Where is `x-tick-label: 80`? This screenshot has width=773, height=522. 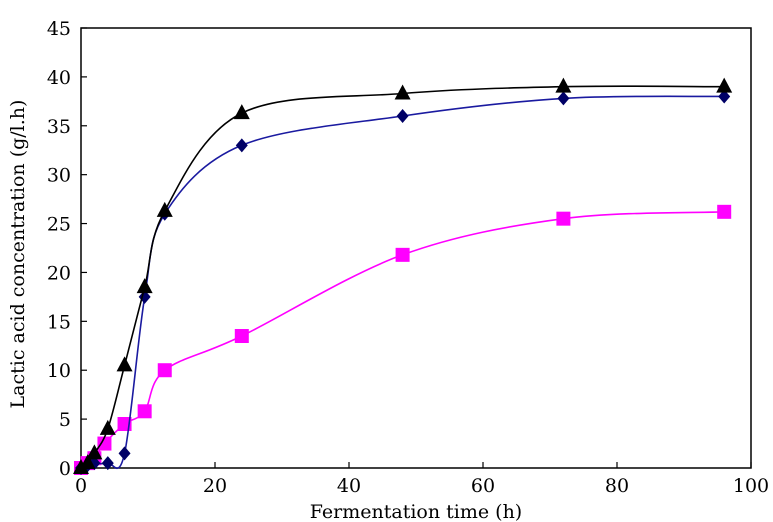 x-tick-label: 80 is located at coordinates (617, 486).